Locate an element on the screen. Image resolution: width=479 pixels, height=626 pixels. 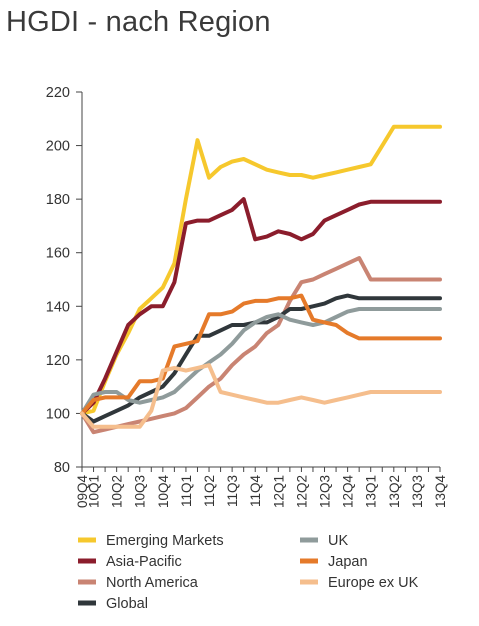
y-tick-label: 200 is located at coordinates (58, 147).